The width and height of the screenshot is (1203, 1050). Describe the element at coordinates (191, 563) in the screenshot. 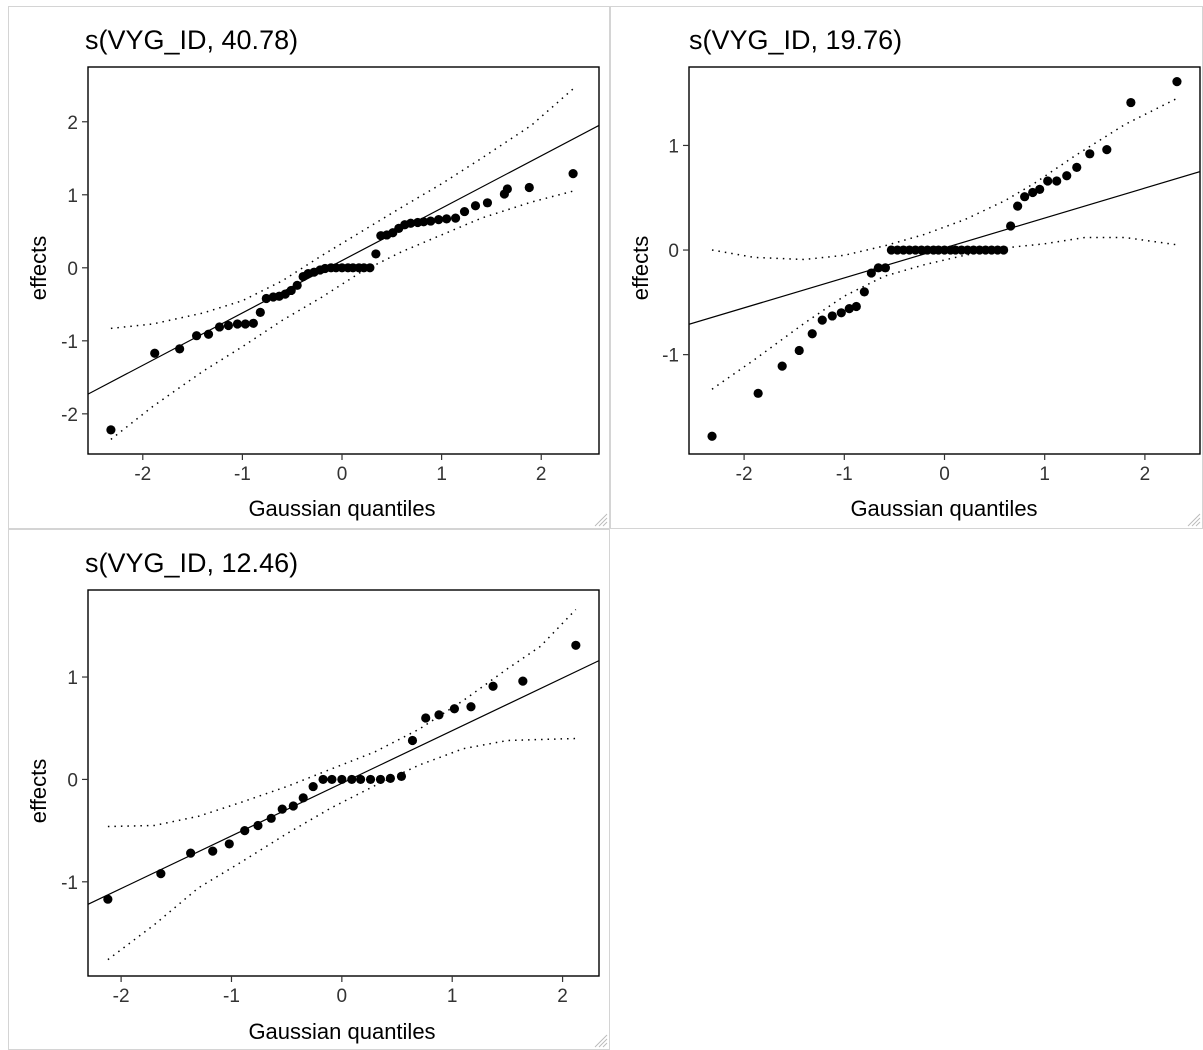

I see `plot-title: s(VYG_ID, 12.46)` at that location.